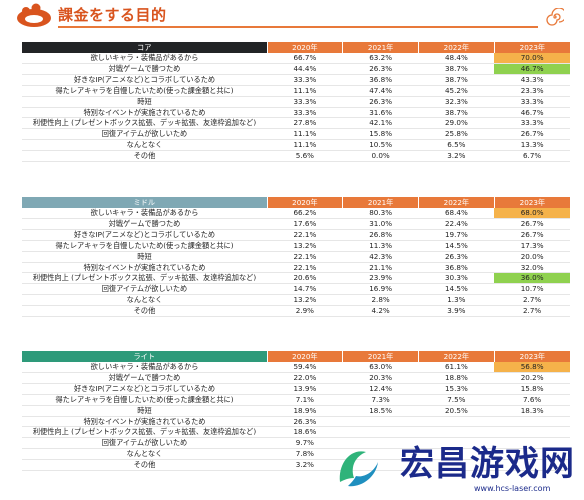 This screenshot has width=584, height=500. Describe the element at coordinates (456, 311) in the screenshot. I see `value-cell: 3.9%` at that location.